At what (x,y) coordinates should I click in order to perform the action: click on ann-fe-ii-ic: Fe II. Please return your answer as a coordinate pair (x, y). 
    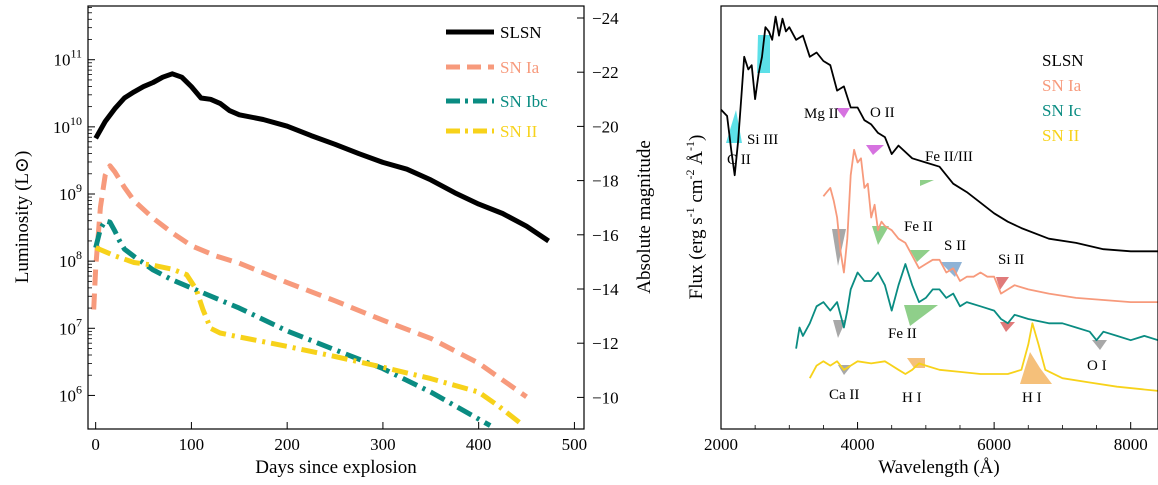
    Looking at the image, I should click on (902, 334).